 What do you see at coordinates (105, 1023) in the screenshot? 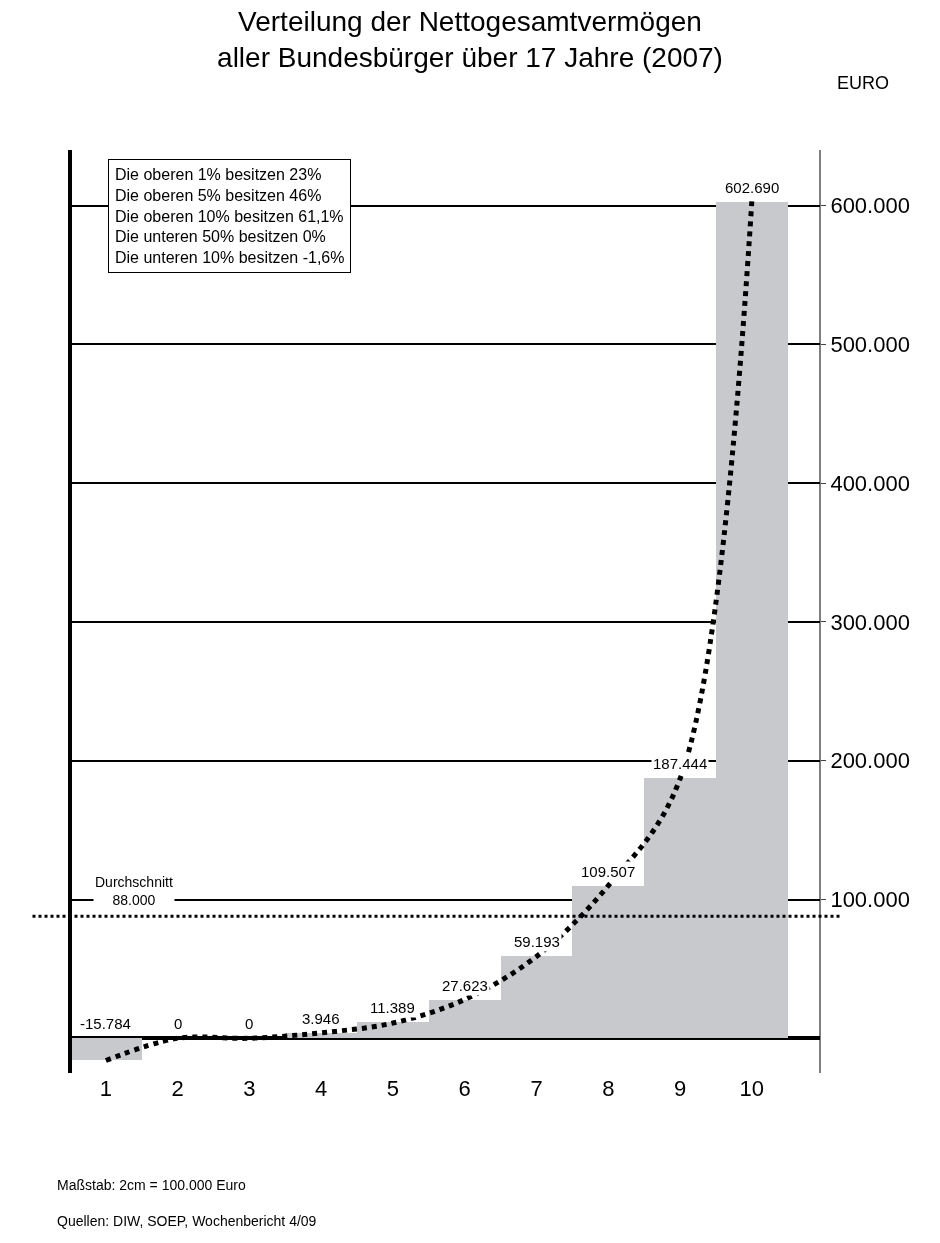
I see `data-label: -15.784` at bounding box center [105, 1023].